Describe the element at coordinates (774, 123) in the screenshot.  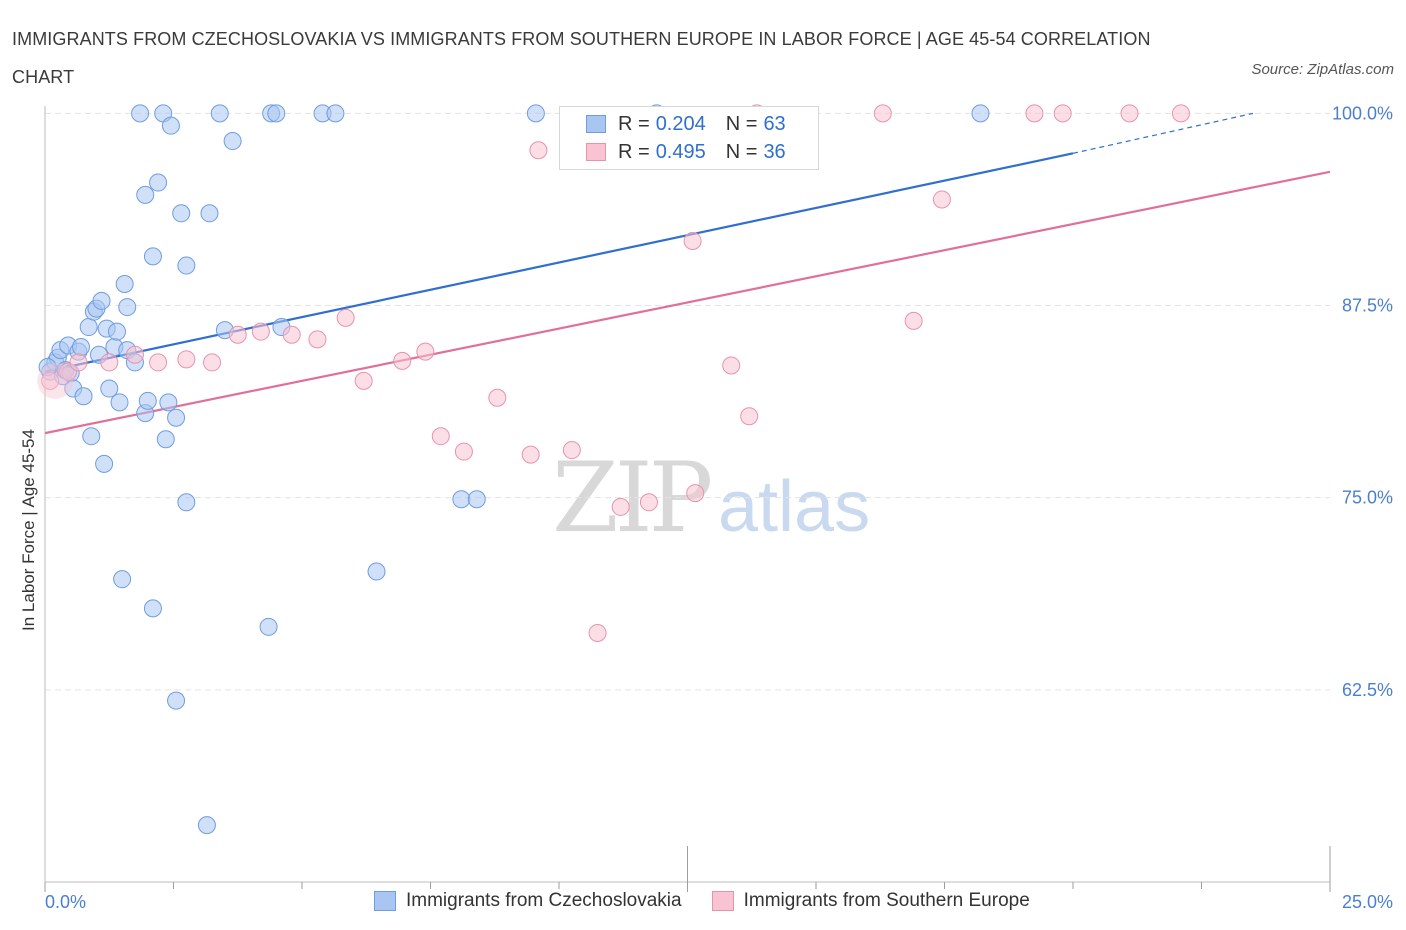
I see `legend-n-value: 63` at that location.